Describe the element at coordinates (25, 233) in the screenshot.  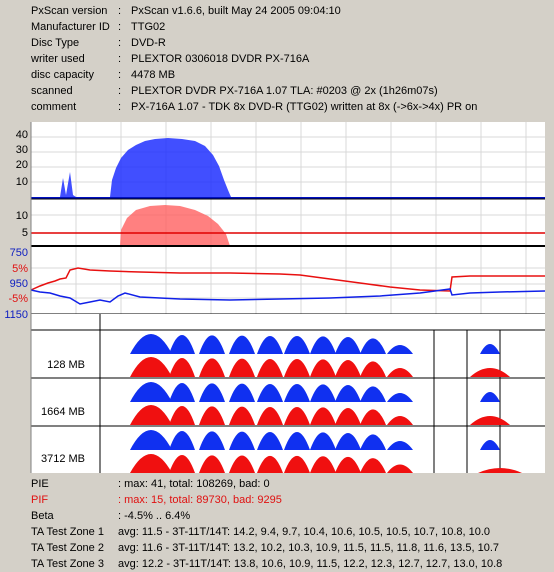
I see `pif-tick-label: 5` at that location.